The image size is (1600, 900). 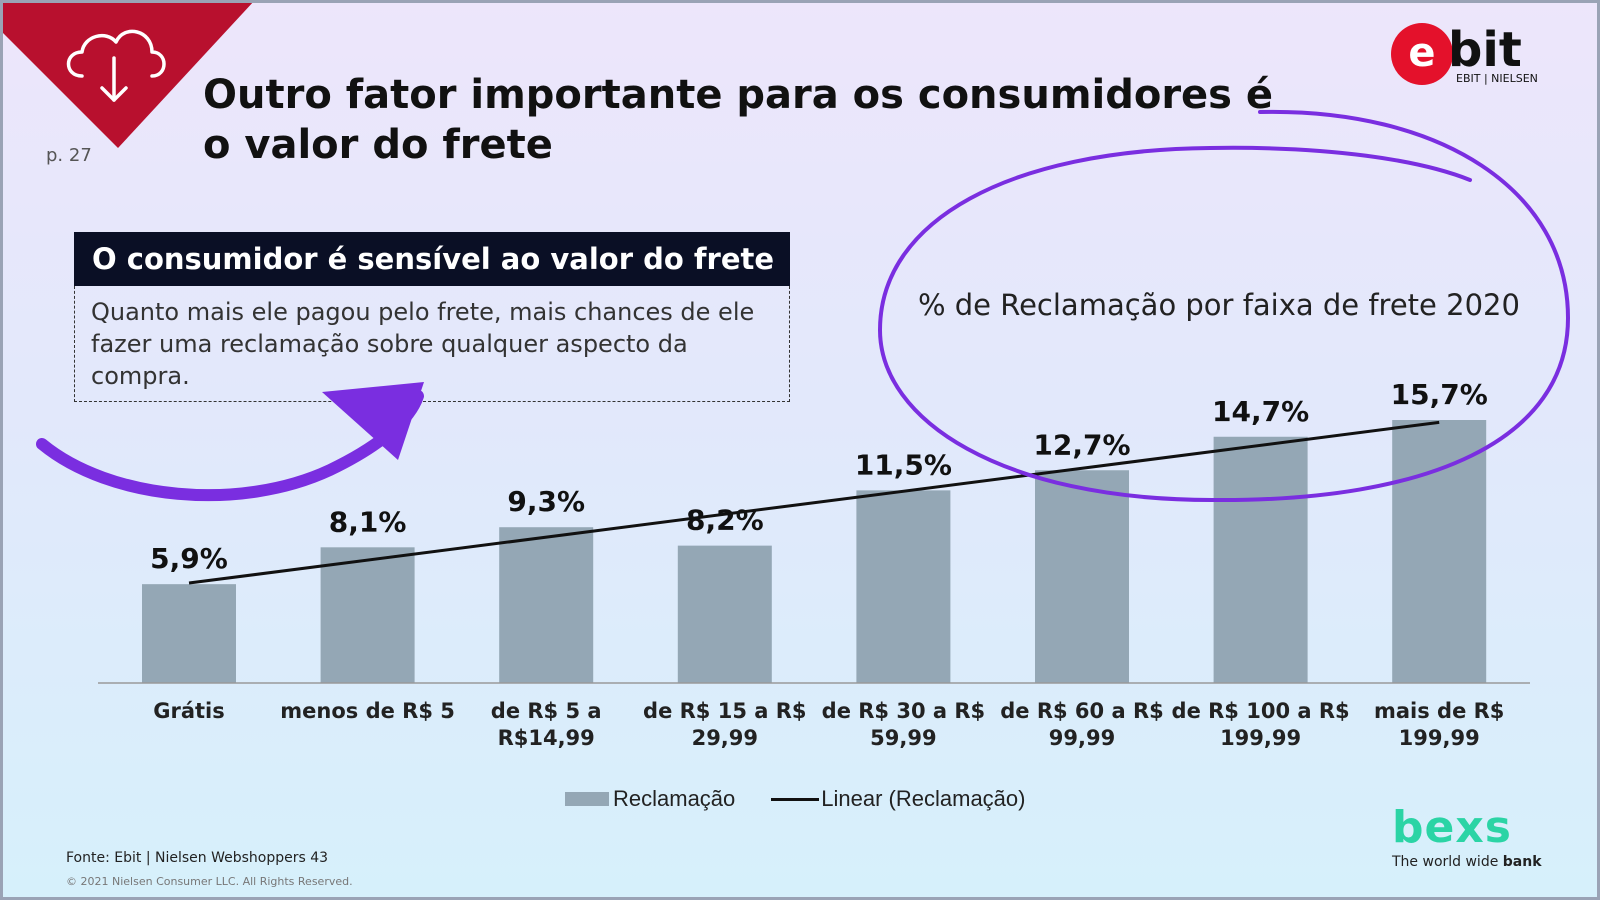 What do you see at coordinates (903, 711) in the screenshot?
I see `category-label-4-0: de R$ 30 a R$` at bounding box center [903, 711].